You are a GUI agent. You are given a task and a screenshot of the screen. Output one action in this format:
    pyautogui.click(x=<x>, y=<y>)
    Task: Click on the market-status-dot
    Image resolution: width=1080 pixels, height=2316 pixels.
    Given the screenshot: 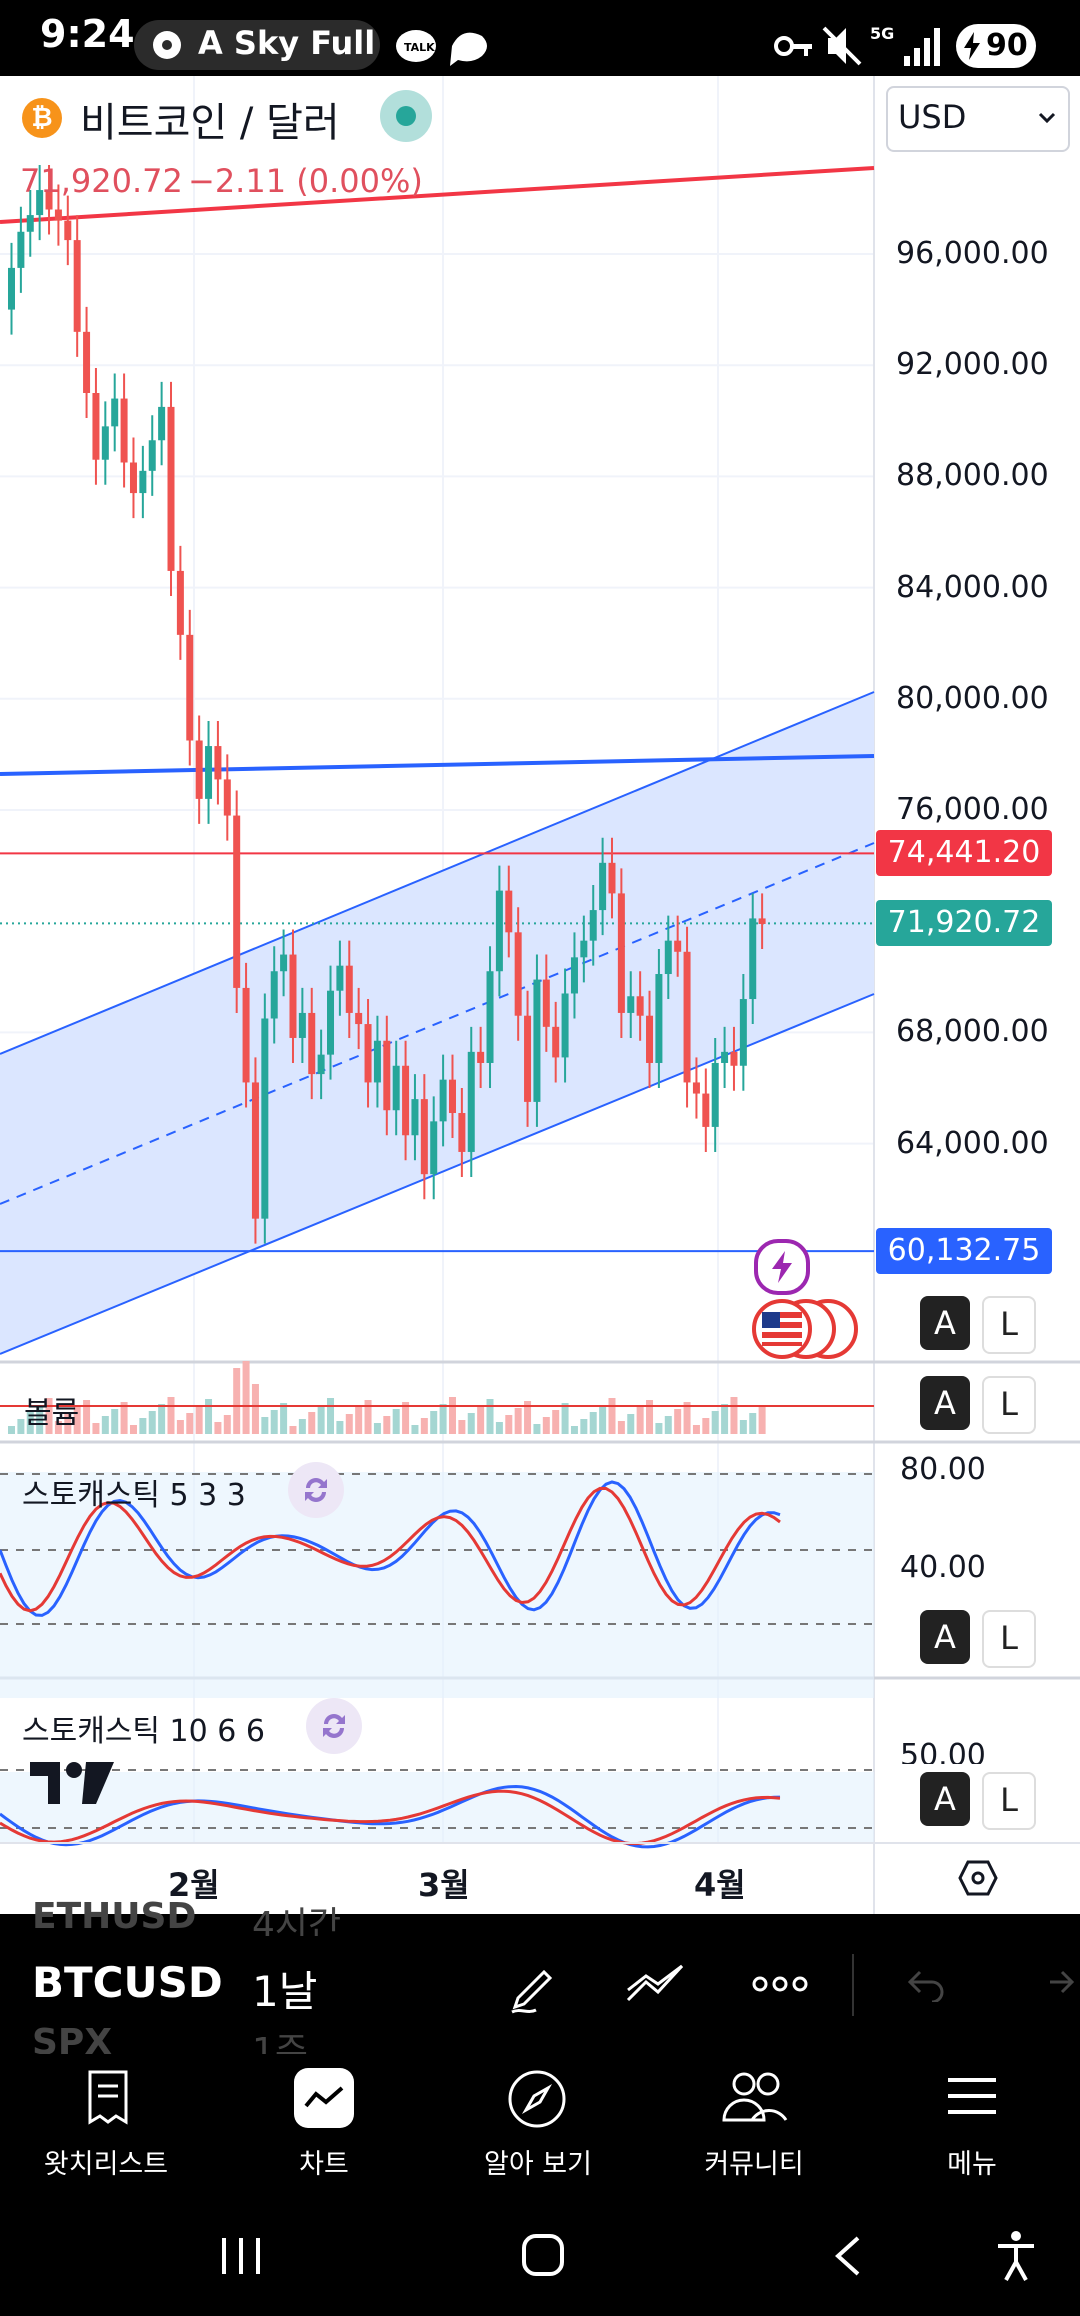 What is the action you would take?
    pyautogui.click(x=406, y=116)
    